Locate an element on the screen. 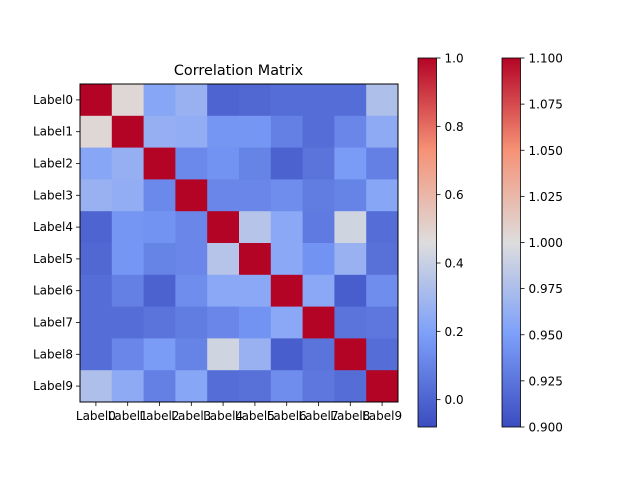 The image size is (640, 480). colorbar-tick-label: 0.900 is located at coordinates (546, 428).